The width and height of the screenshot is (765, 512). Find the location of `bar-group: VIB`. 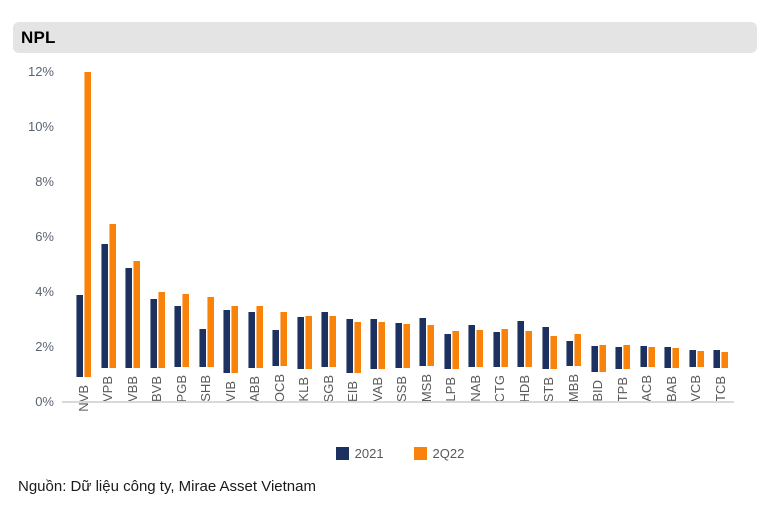

bar-group: VIB is located at coordinates (230, 237).